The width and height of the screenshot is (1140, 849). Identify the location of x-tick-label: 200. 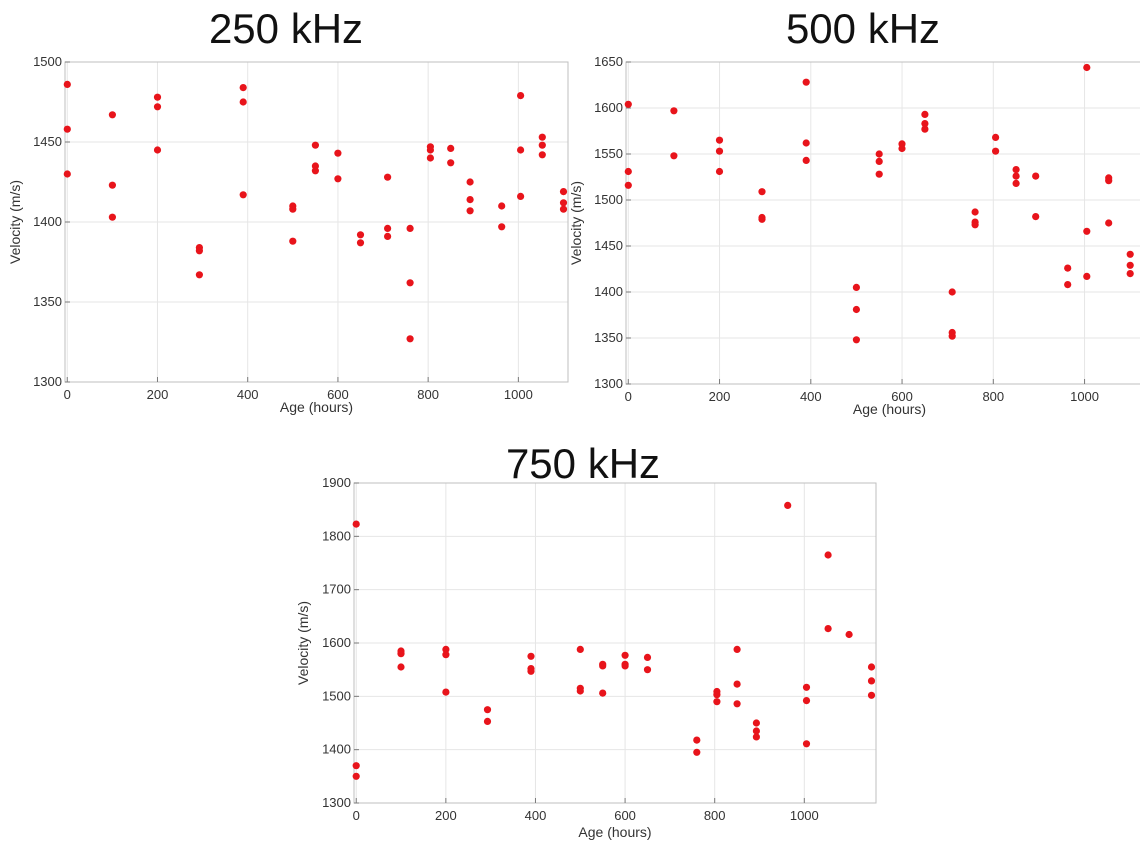
(158, 394).